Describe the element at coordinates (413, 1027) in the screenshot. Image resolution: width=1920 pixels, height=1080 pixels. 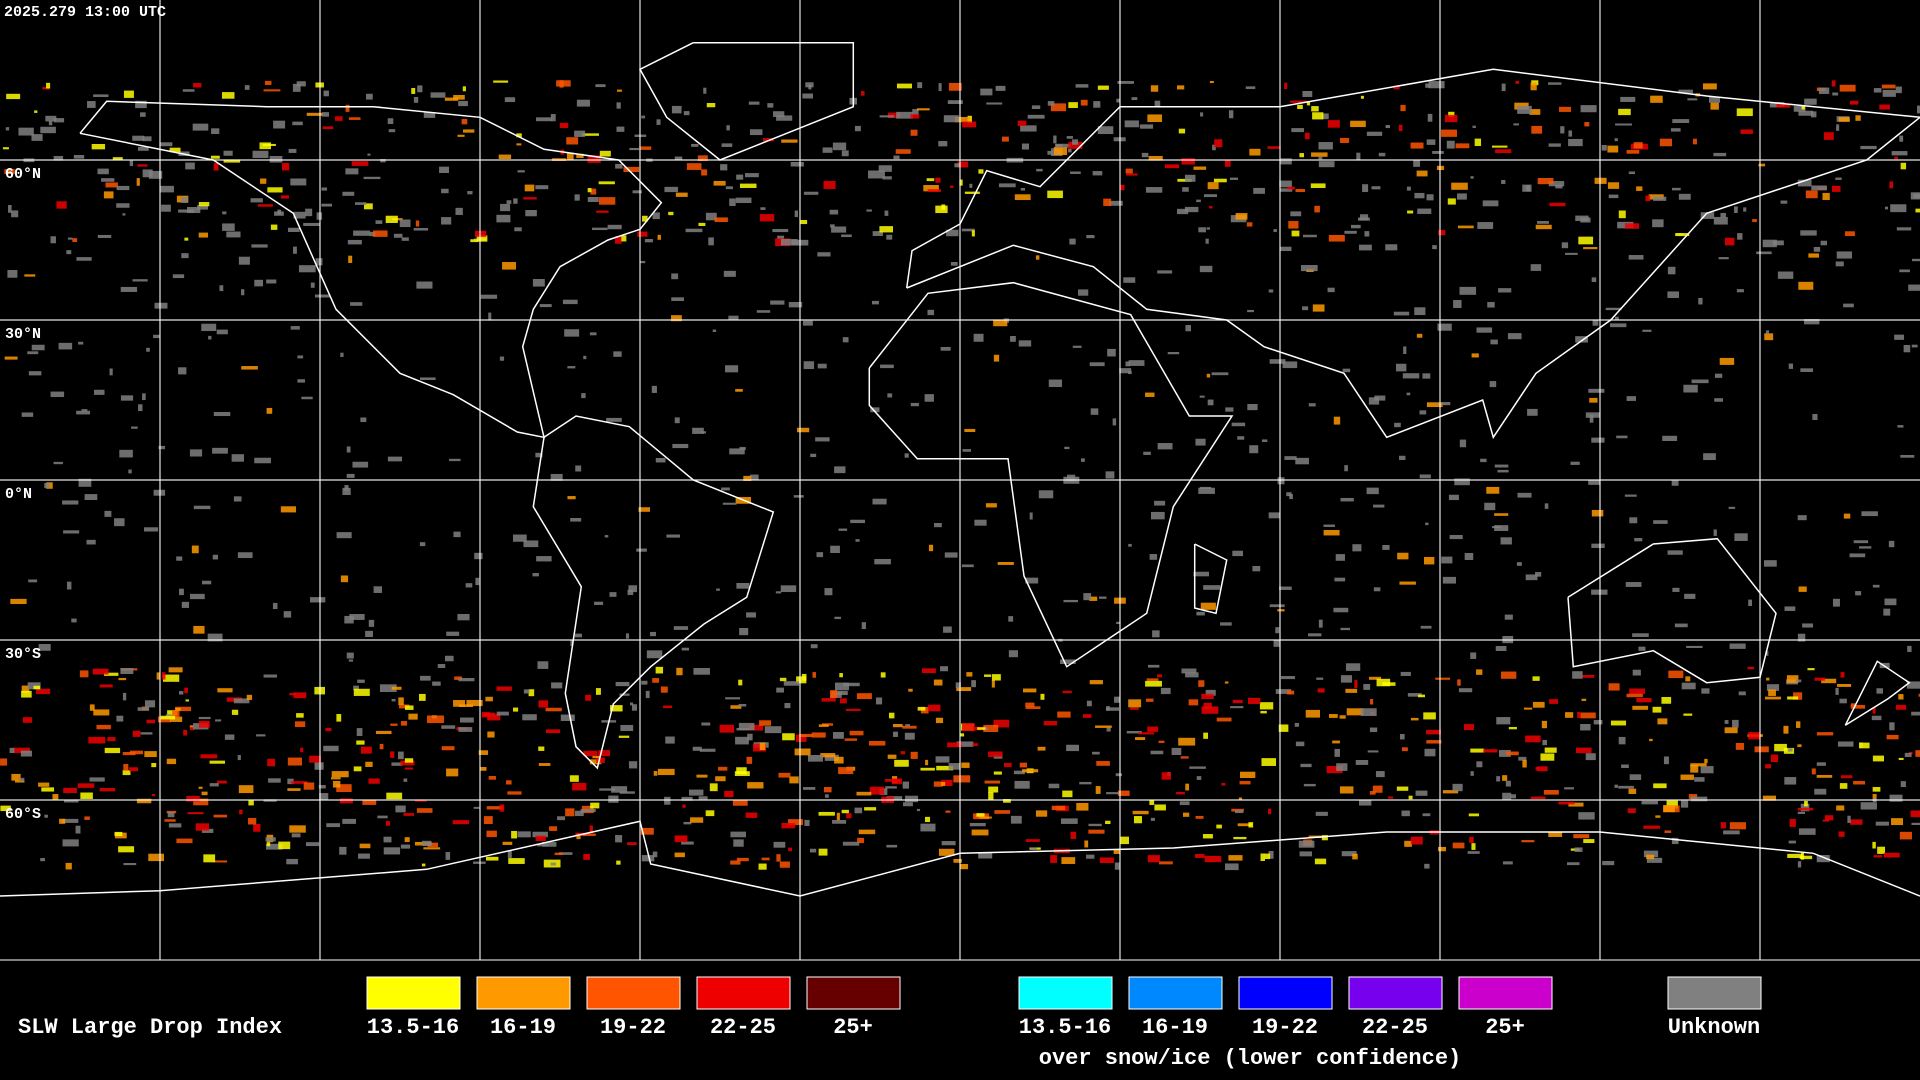
I see `legend-label: 13.5-16` at that location.